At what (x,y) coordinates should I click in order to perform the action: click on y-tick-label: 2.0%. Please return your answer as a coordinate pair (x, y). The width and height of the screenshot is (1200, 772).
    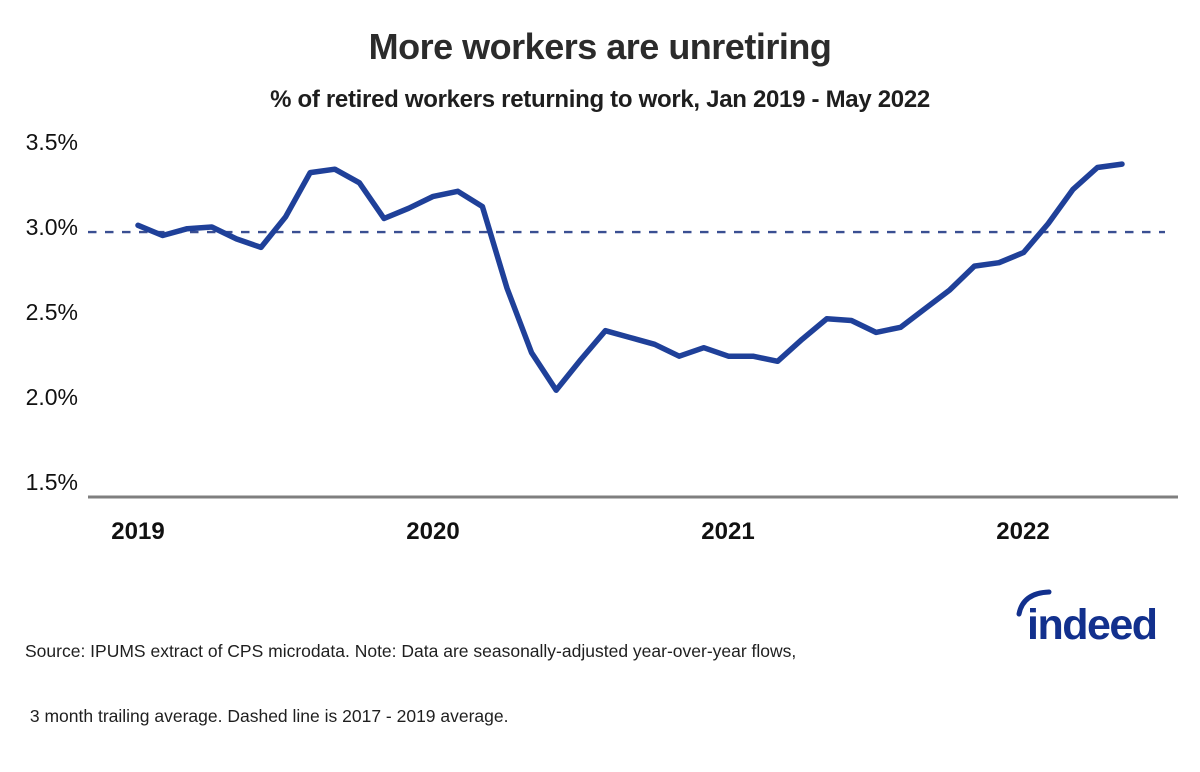
    Looking at the image, I should click on (51, 397).